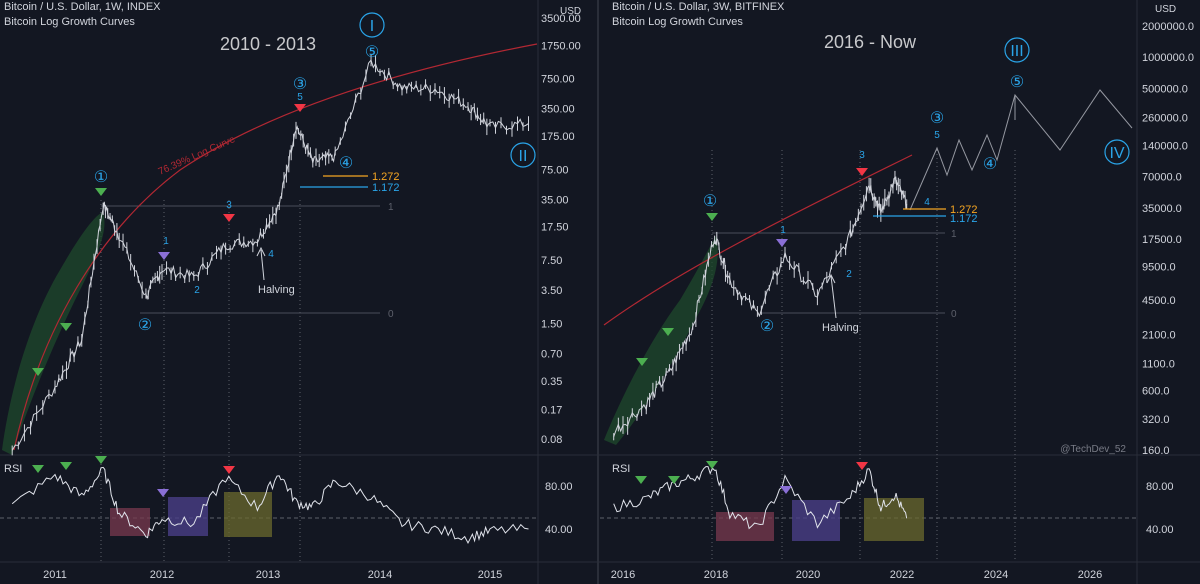 This screenshot has width=1200, height=584. What do you see at coordinates (559, 530) in the screenshot?
I see `left-rsi-tick: 40.00` at bounding box center [559, 530].